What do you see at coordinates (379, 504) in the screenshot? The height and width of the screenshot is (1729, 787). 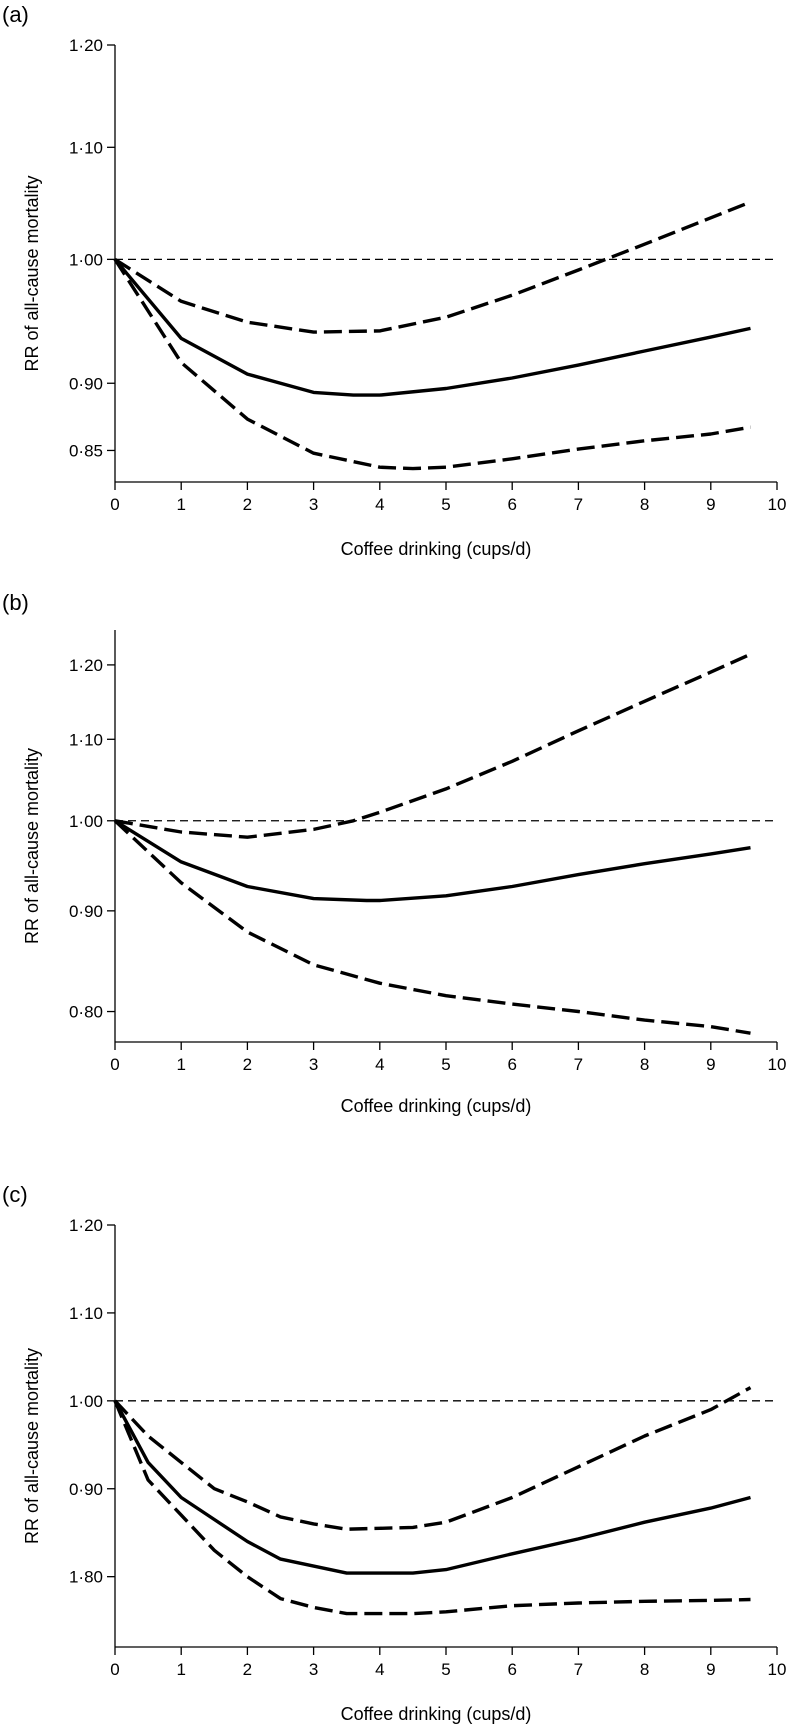 I see `x-tick-label-a-4: 4` at bounding box center [379, 504].